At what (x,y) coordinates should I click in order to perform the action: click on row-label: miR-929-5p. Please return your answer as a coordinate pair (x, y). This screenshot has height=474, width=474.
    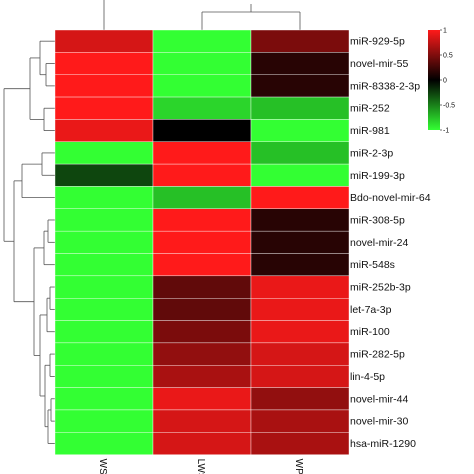
    Looking at the image, I should click on (377, 42).